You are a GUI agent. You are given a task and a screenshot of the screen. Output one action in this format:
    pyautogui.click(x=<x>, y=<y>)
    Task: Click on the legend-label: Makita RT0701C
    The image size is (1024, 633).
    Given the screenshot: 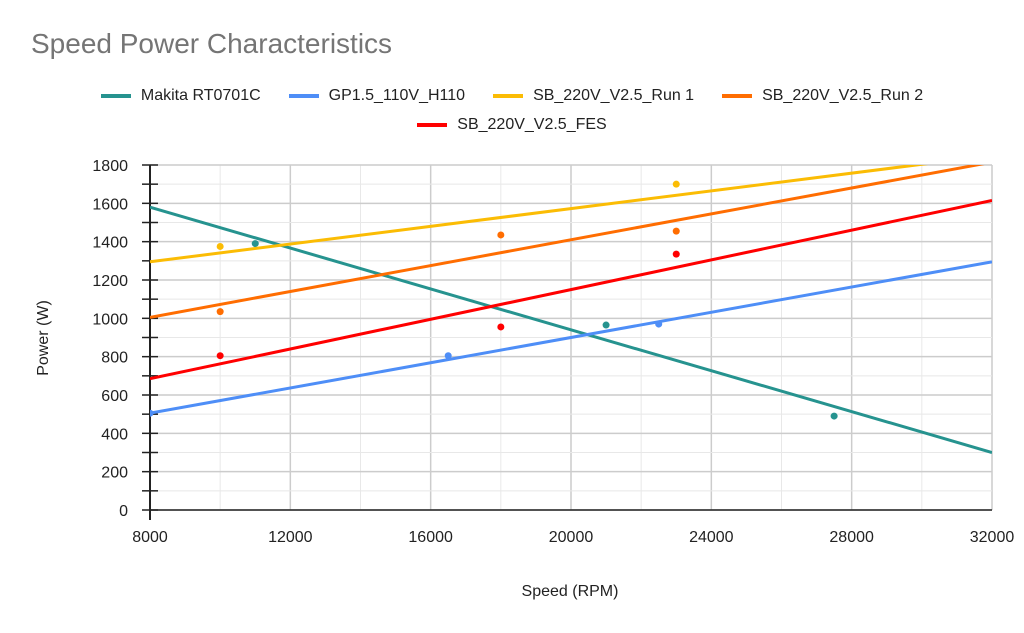 What is the action you would take?
    pyautogui.click(x=200, y=95)
    